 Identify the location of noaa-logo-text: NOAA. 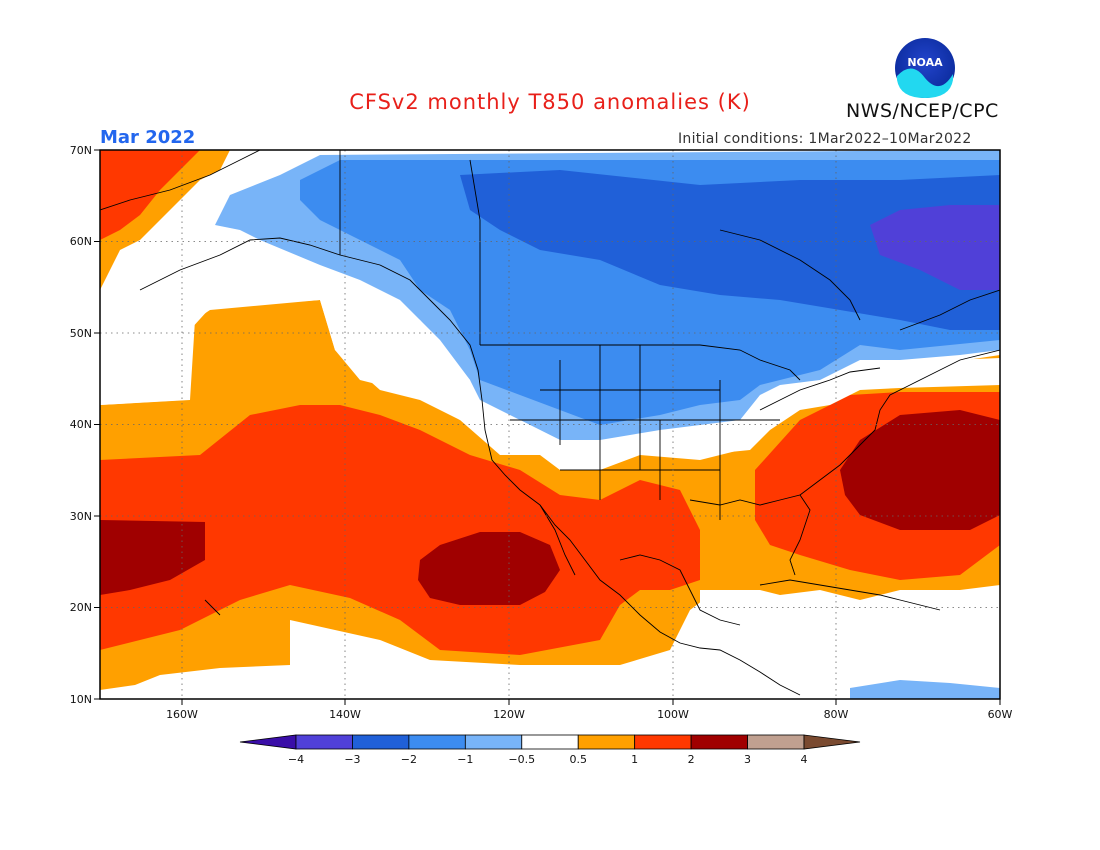
(925, 62).